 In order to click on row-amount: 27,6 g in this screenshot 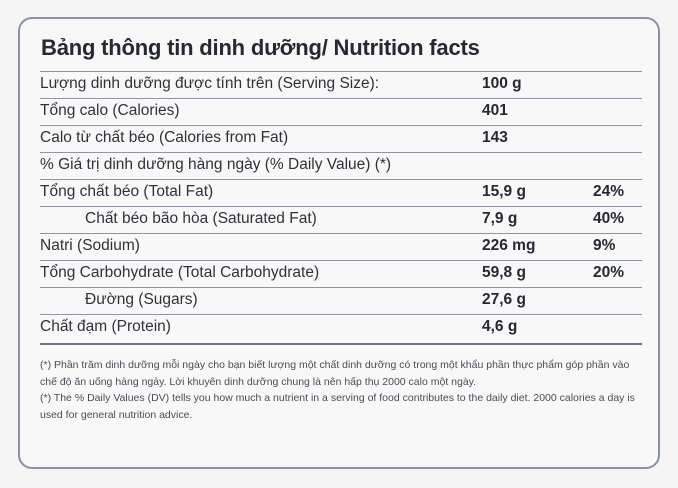, I will do `click(504, 299)`.